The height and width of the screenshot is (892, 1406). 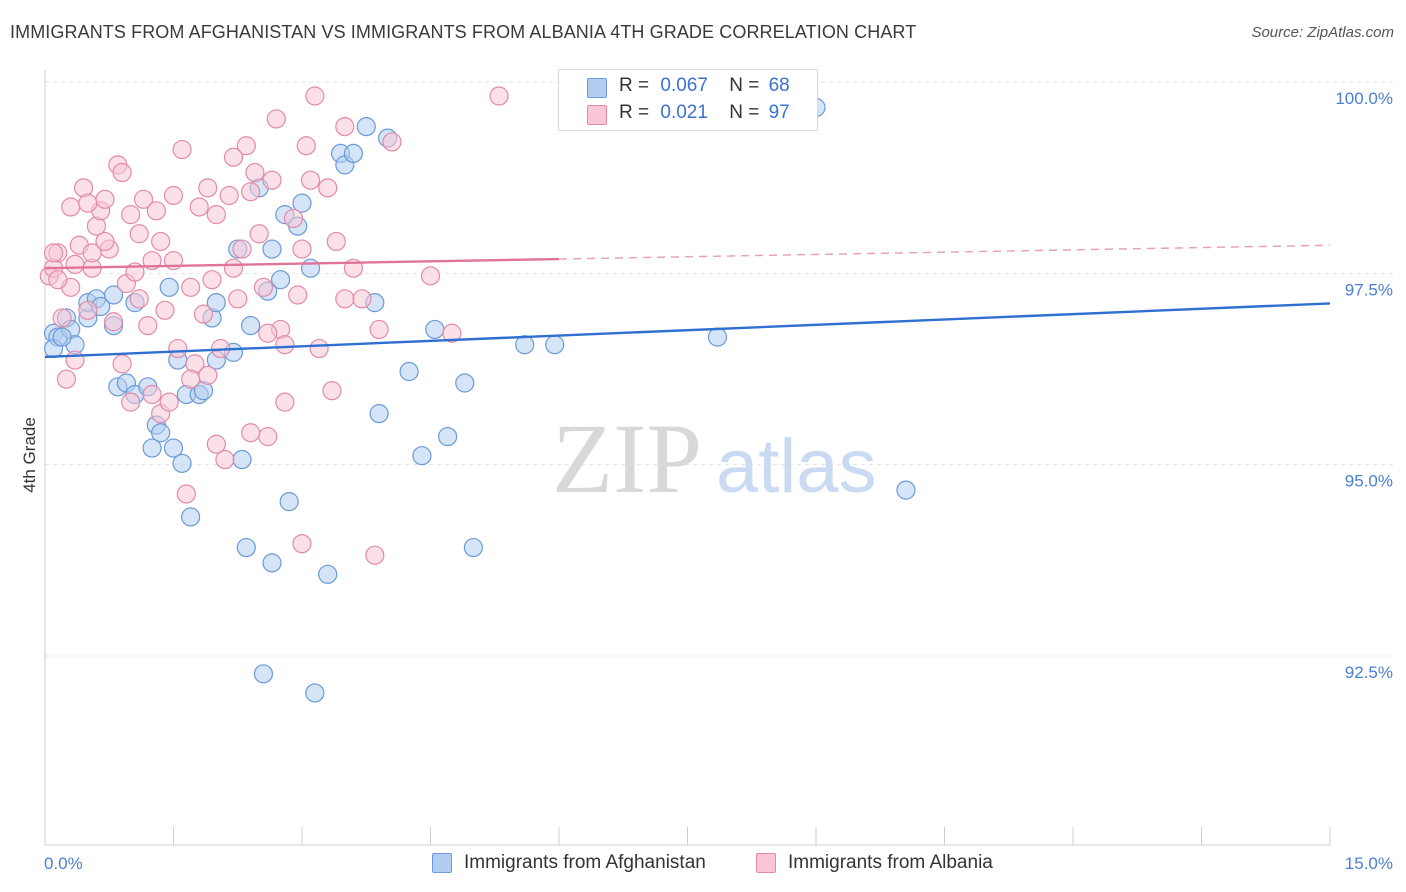 What do you see at coordinates (1369, 481) in the screenshot?
I see `y-tick-label: 95.0%` at bounding box center [1369, 481].